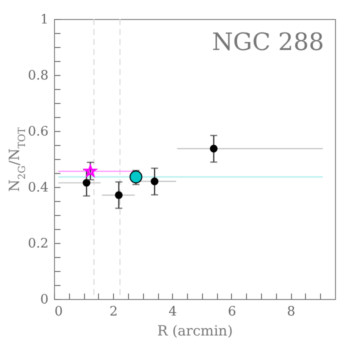 The height and width of the screenshot is (354, 354). I want to click on y-tick-label: 0.2, so click(38, 244).